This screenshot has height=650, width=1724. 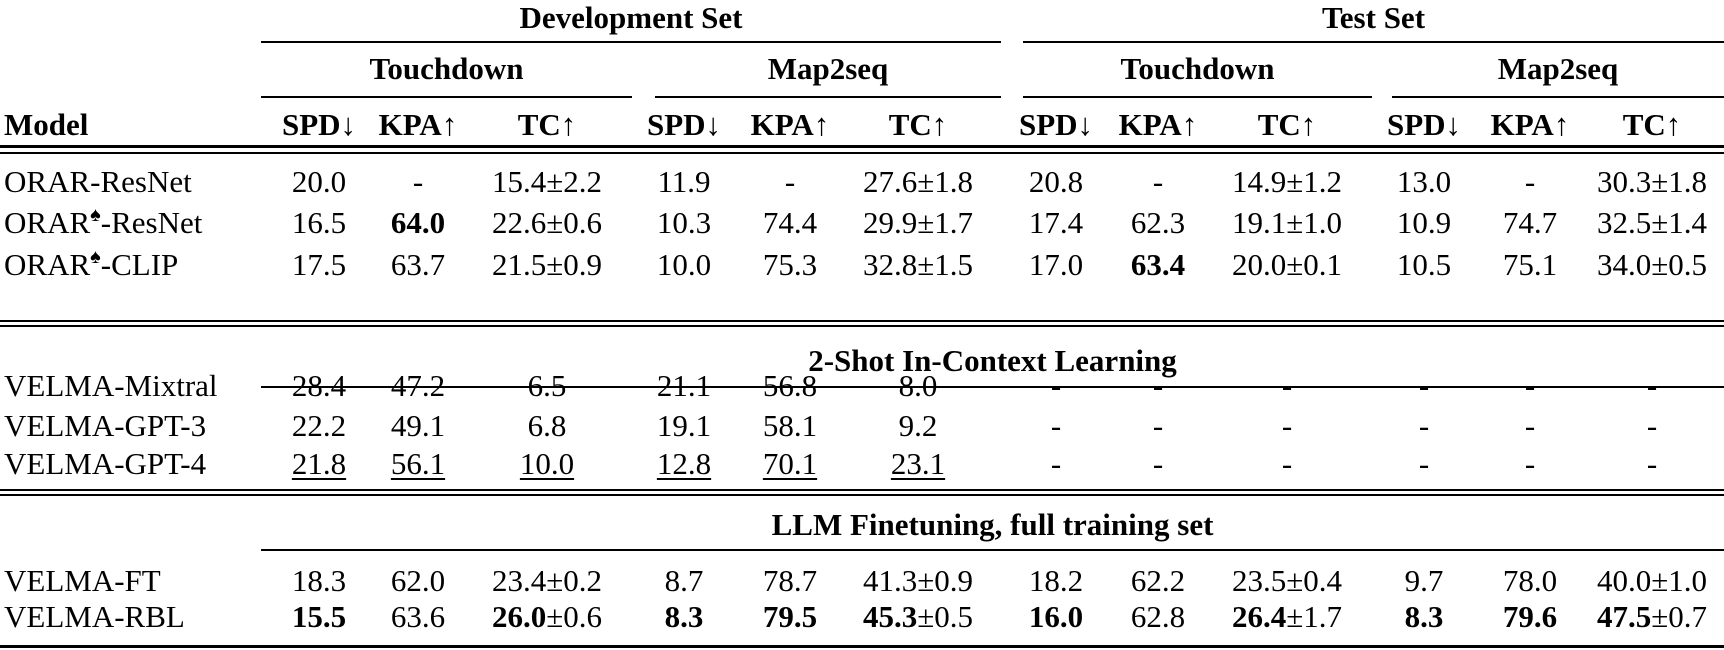 I want to click on cell-value: 28.4, so click(x=319, y=385).